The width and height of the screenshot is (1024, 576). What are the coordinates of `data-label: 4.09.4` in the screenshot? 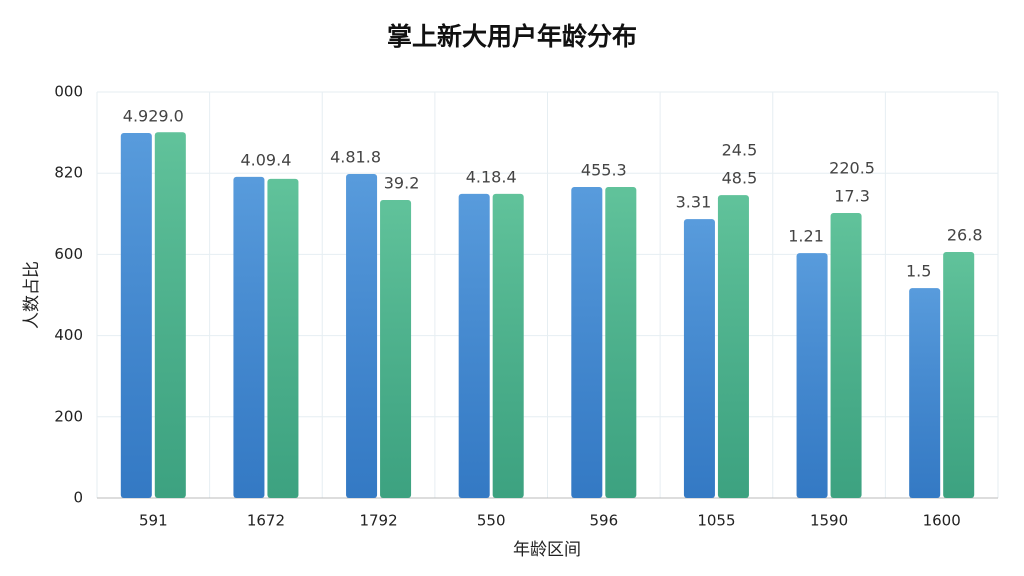 It's located at (265, 159).